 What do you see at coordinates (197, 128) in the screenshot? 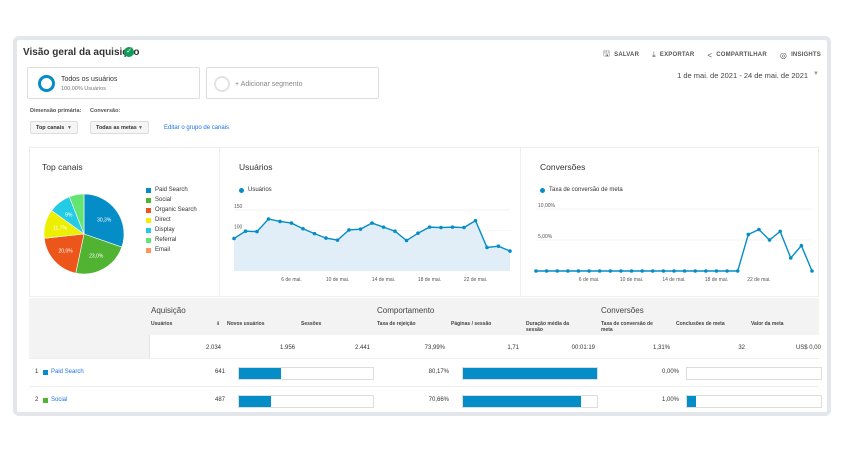
I see `edit-channel-group-link: Editar o grupo de canais` at bounding box center [197, 128].